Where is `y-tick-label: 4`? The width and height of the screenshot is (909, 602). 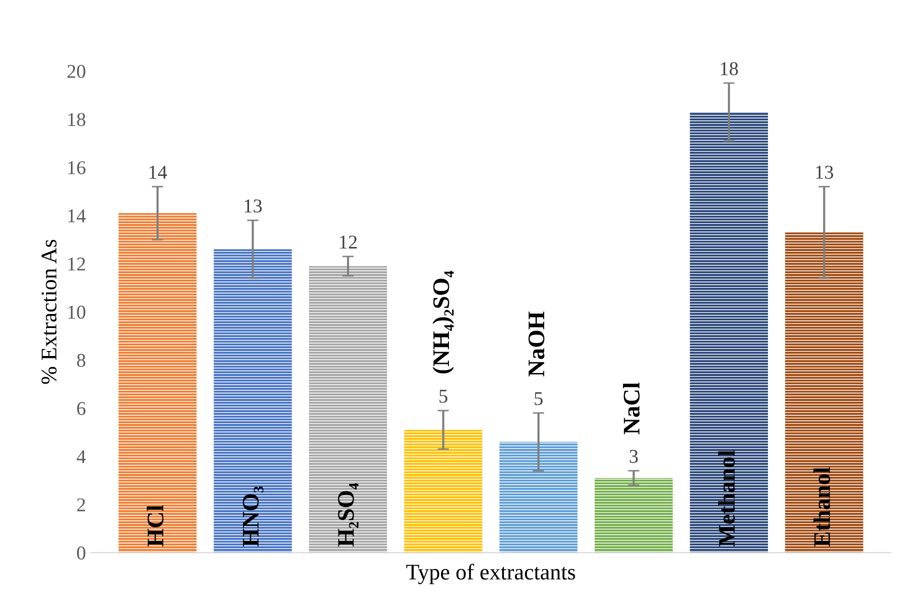 y-tick-label: 4 is located at coordinates (81, 457).